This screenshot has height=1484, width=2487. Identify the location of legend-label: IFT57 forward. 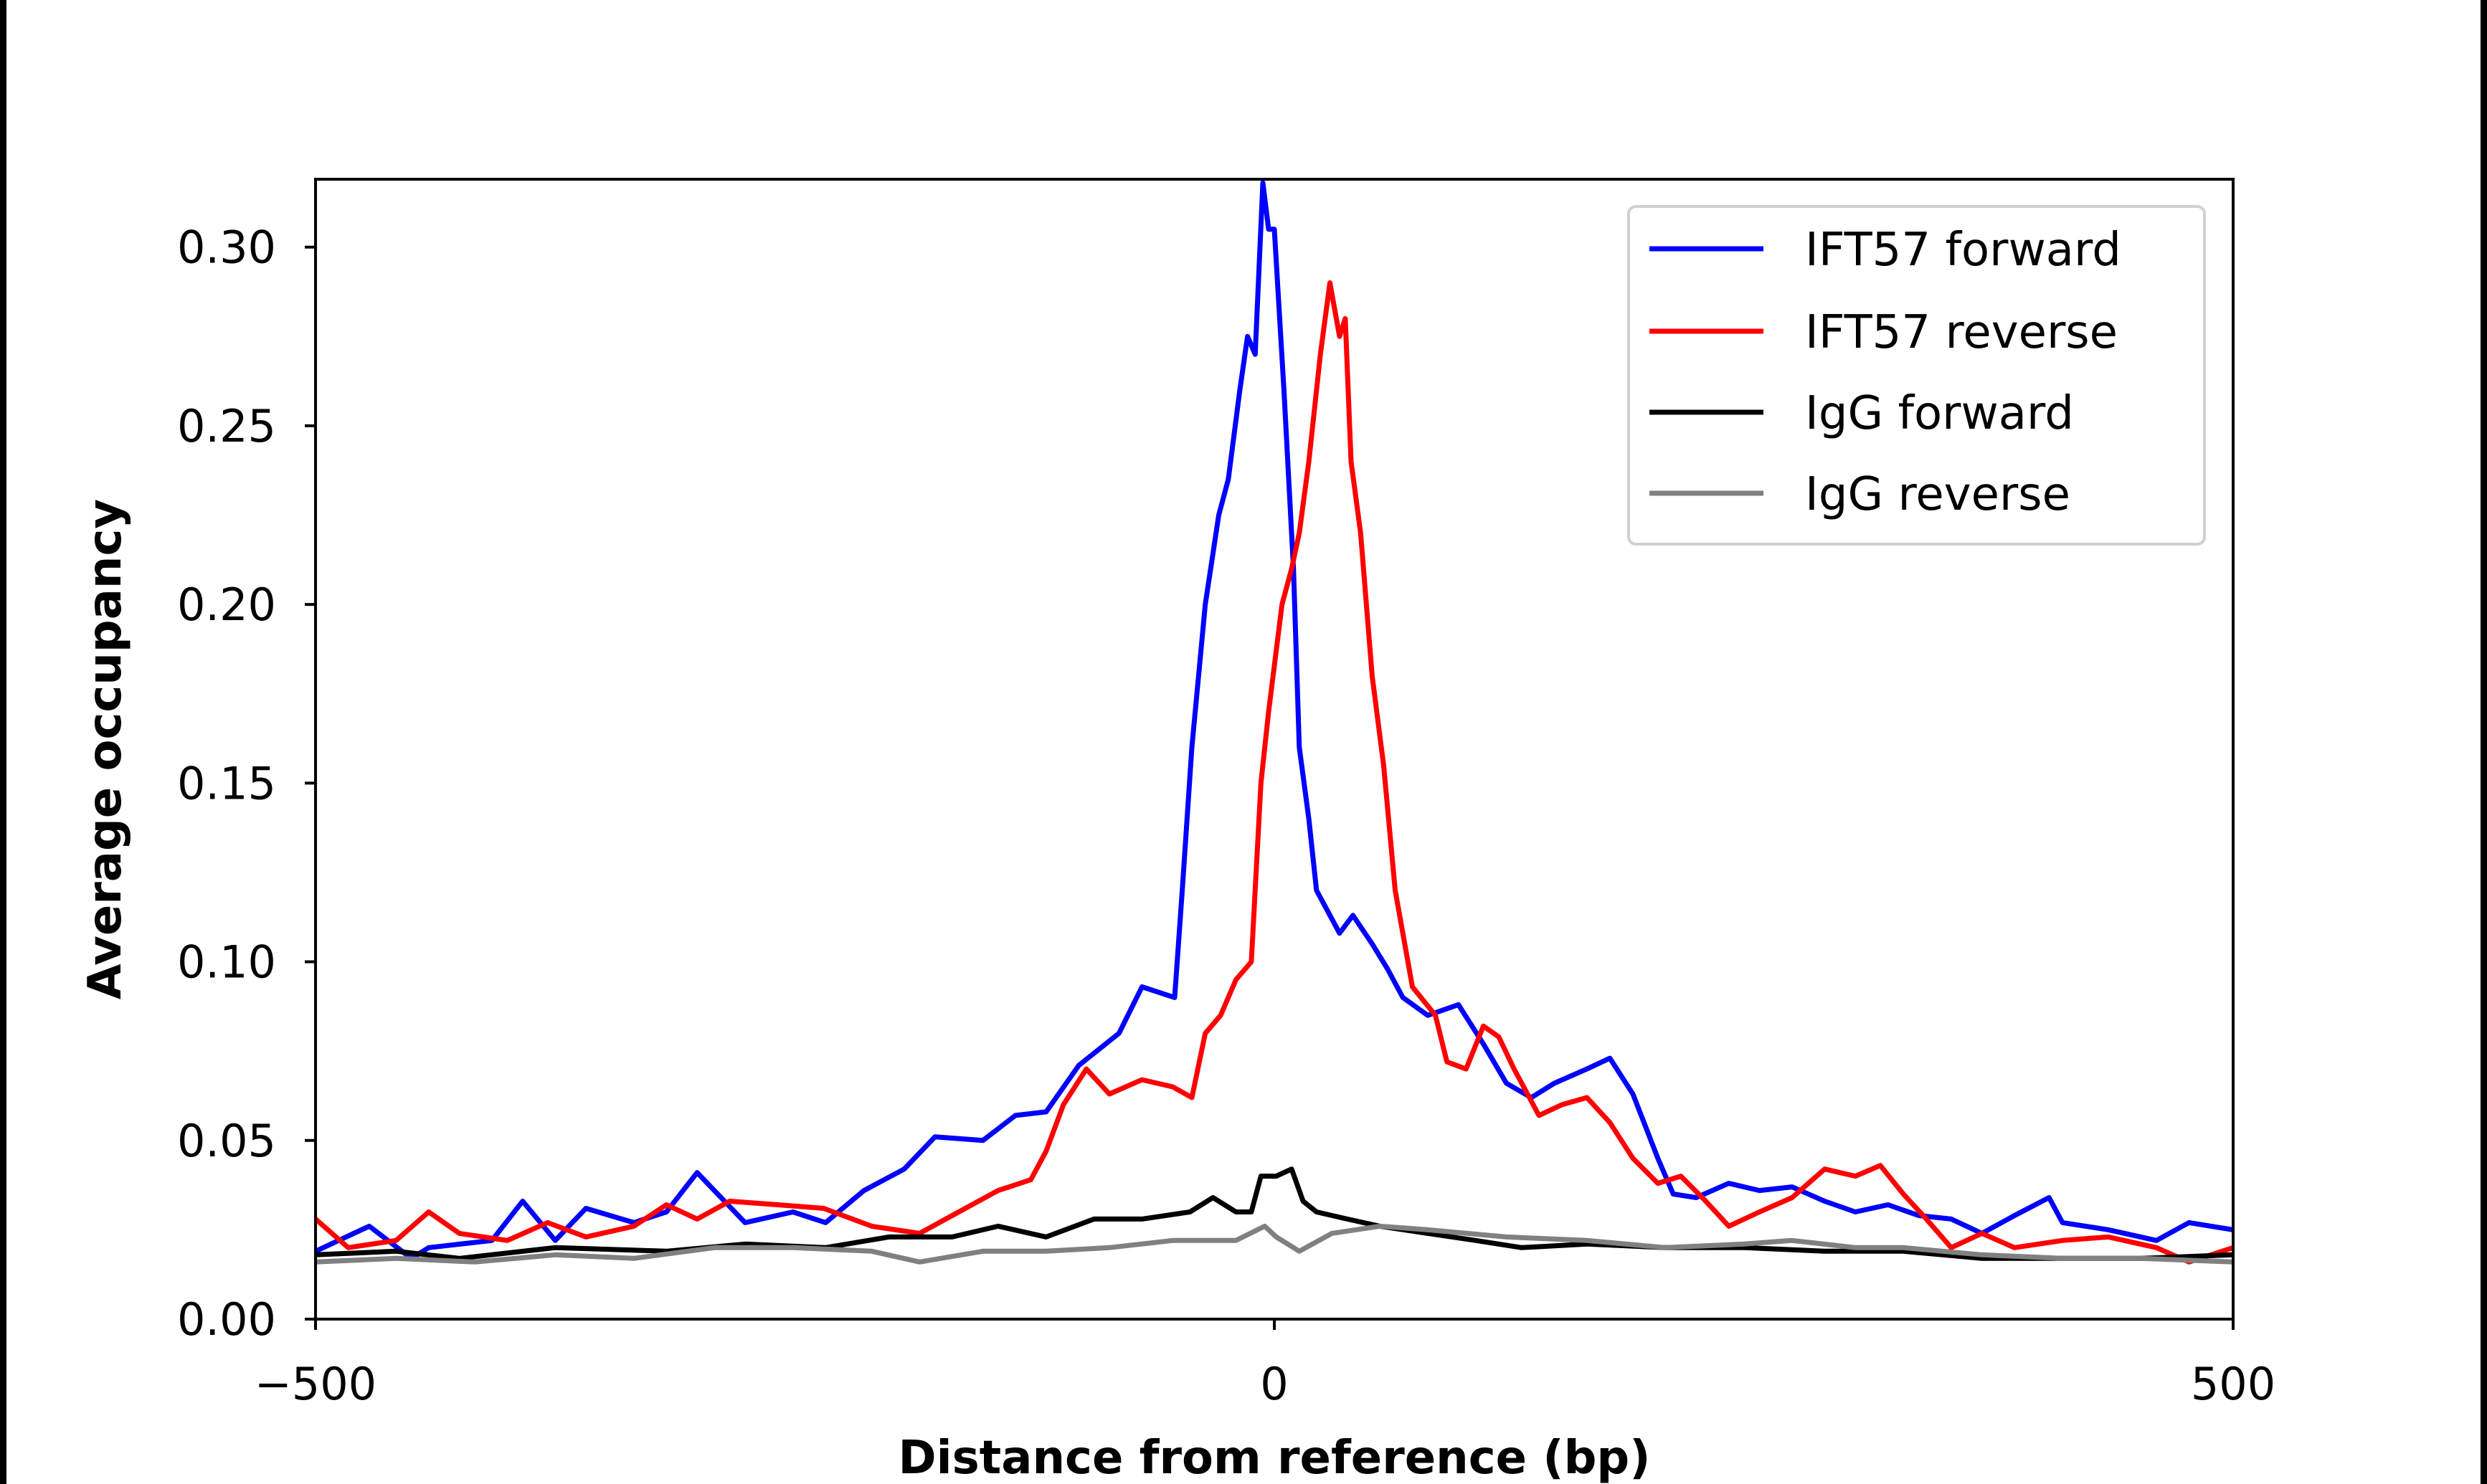
(1963, 250).